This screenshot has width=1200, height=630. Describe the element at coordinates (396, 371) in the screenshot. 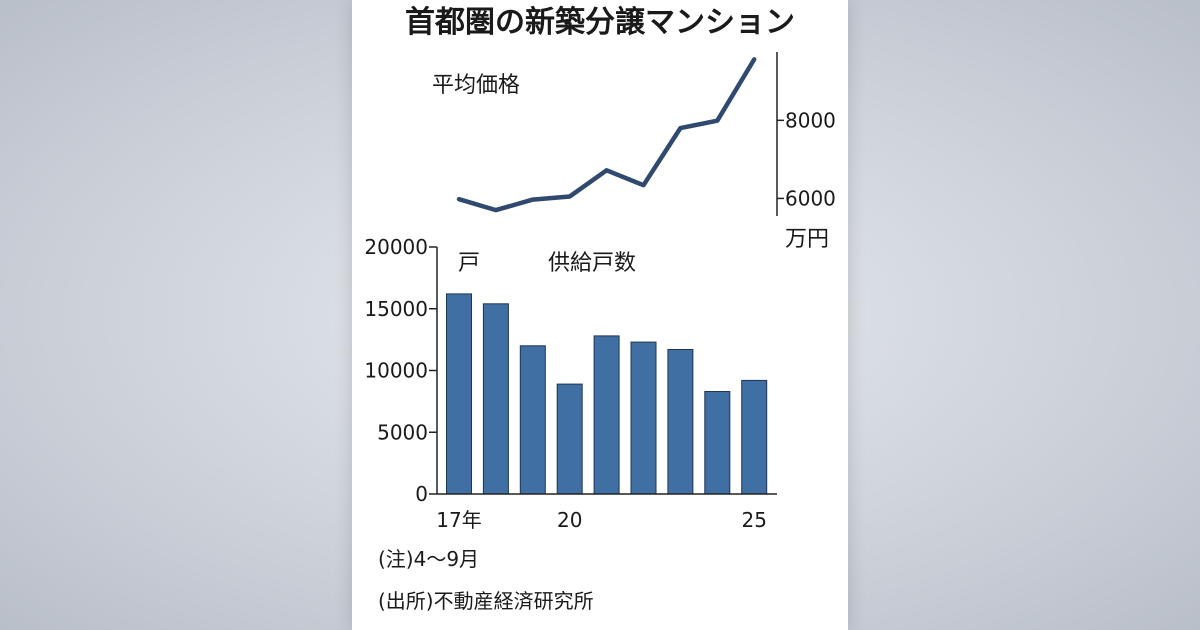

I see `bar-y-tick-label: 10000` at that location.